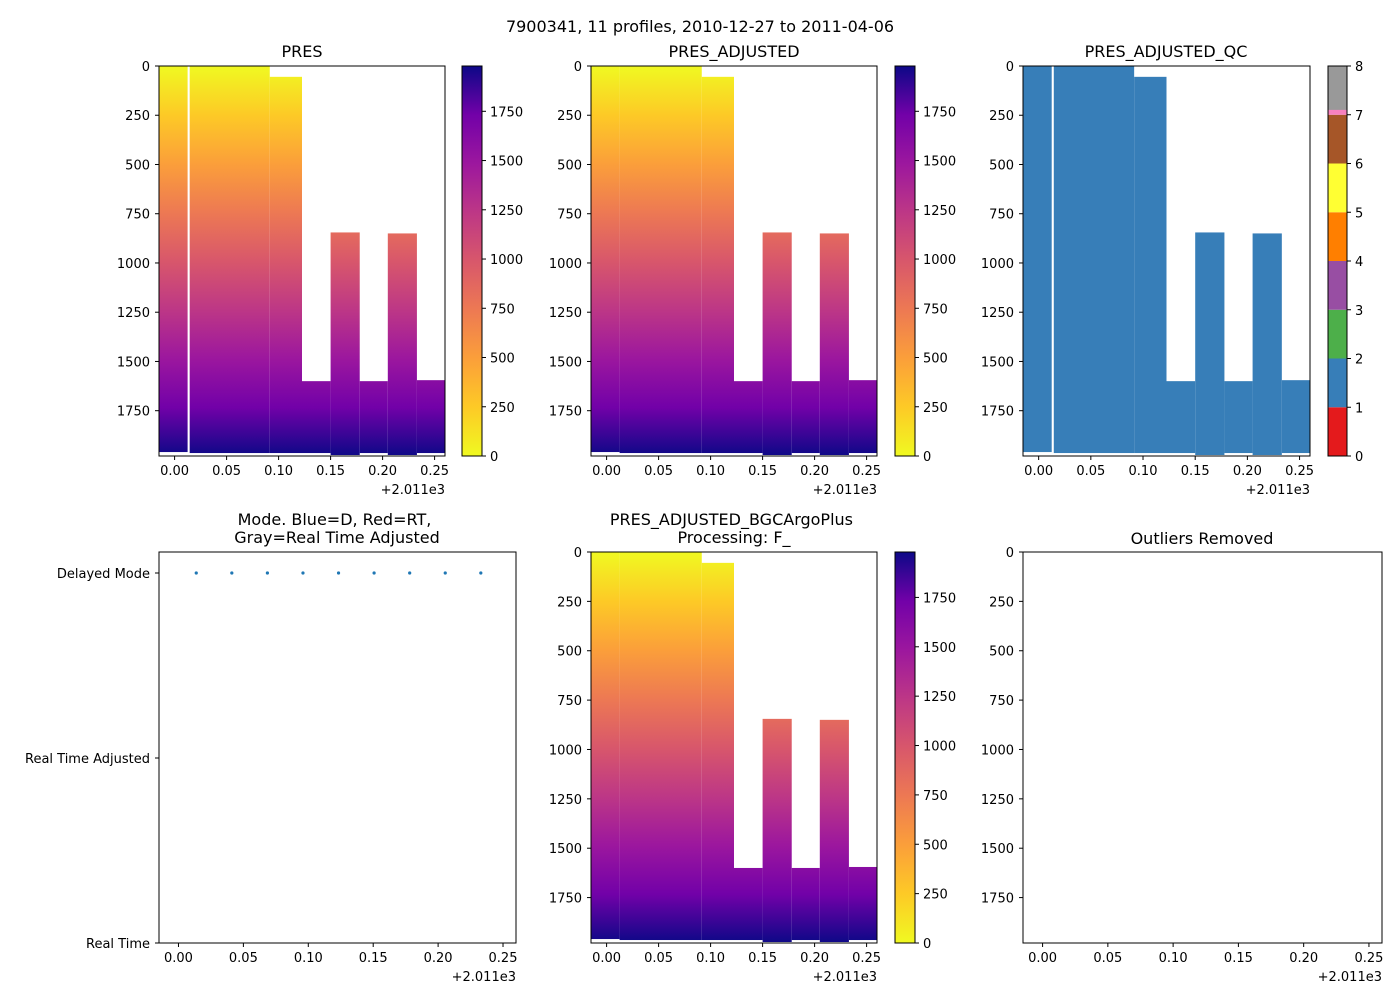  Describe the element at coordinates (997, 313) in the screenshot. I see `qc-ytick-label: 1250` at that location.